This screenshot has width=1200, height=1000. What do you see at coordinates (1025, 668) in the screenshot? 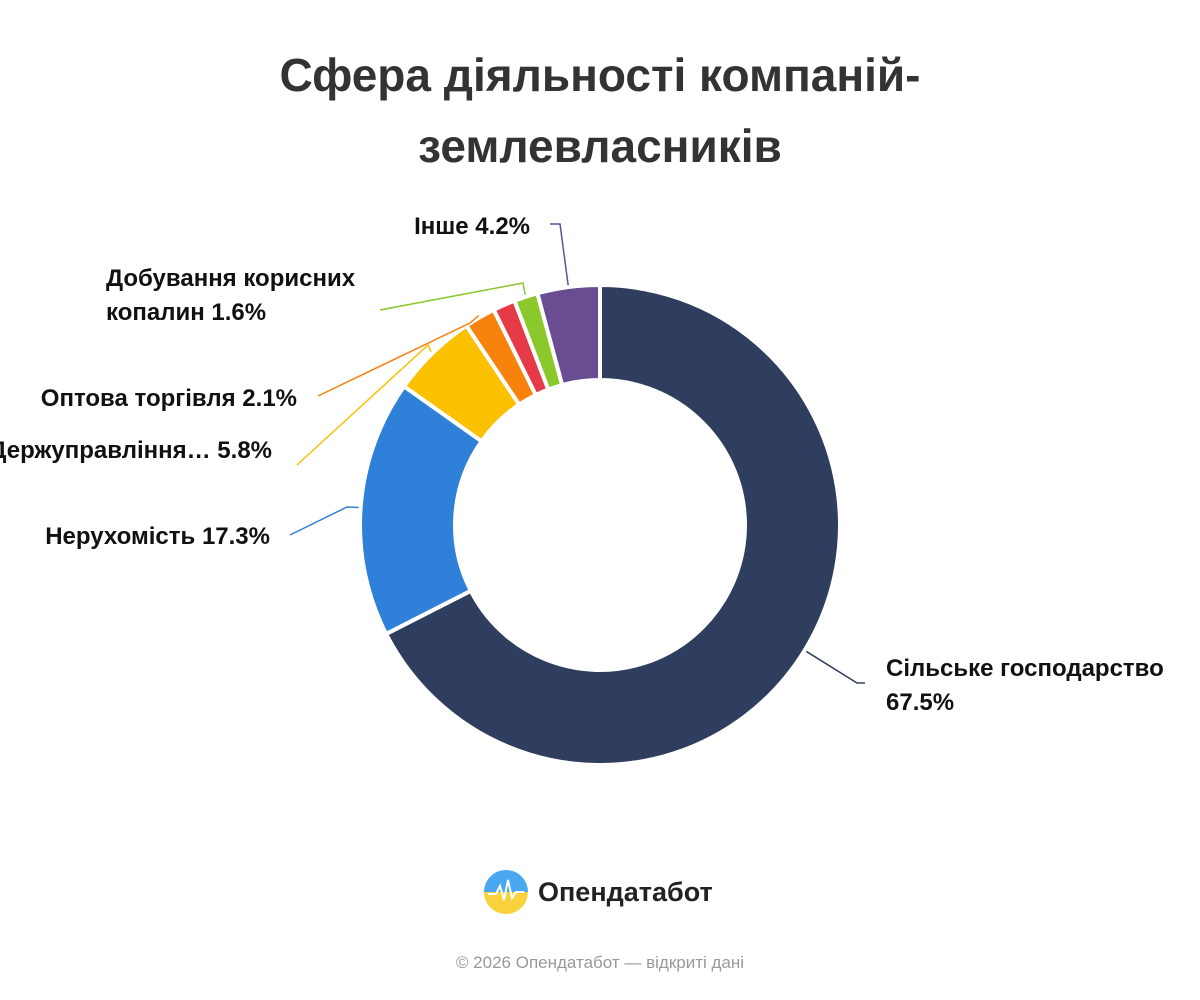
I see `category-name: Сільське господарство` at bounding box center [1025, 668].